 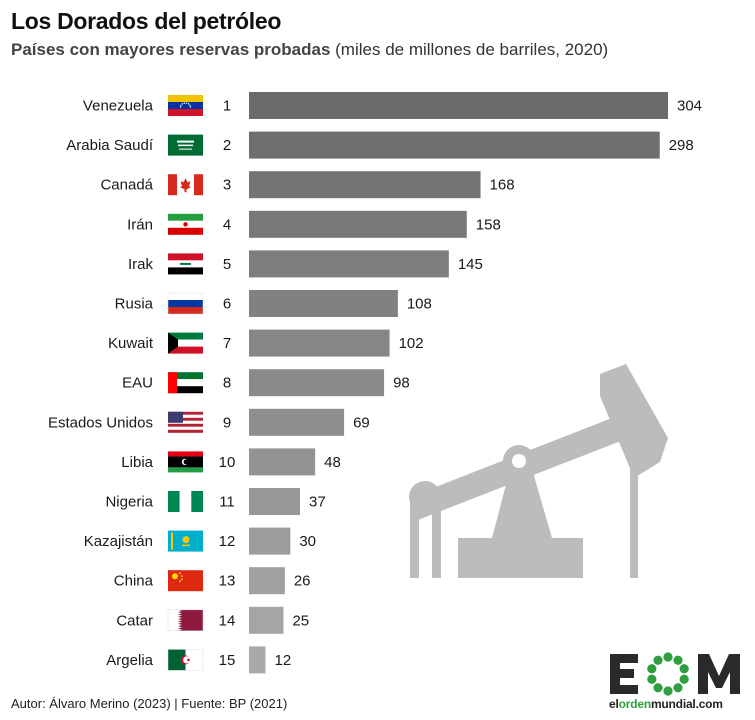 I want to click on subtitle-units: (miles de millones de barriles, 2020), so click(x=472, y=49).